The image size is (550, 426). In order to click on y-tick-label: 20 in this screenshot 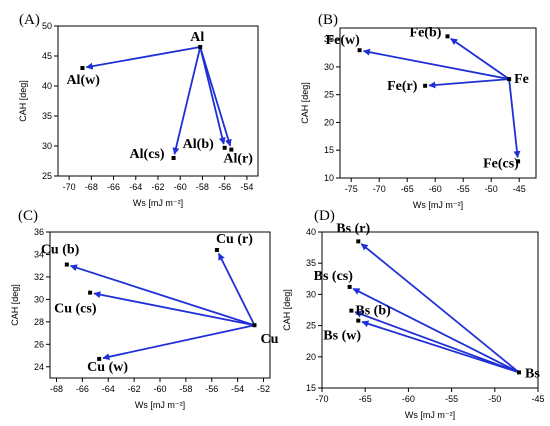, I will do `click(329, 122)`.